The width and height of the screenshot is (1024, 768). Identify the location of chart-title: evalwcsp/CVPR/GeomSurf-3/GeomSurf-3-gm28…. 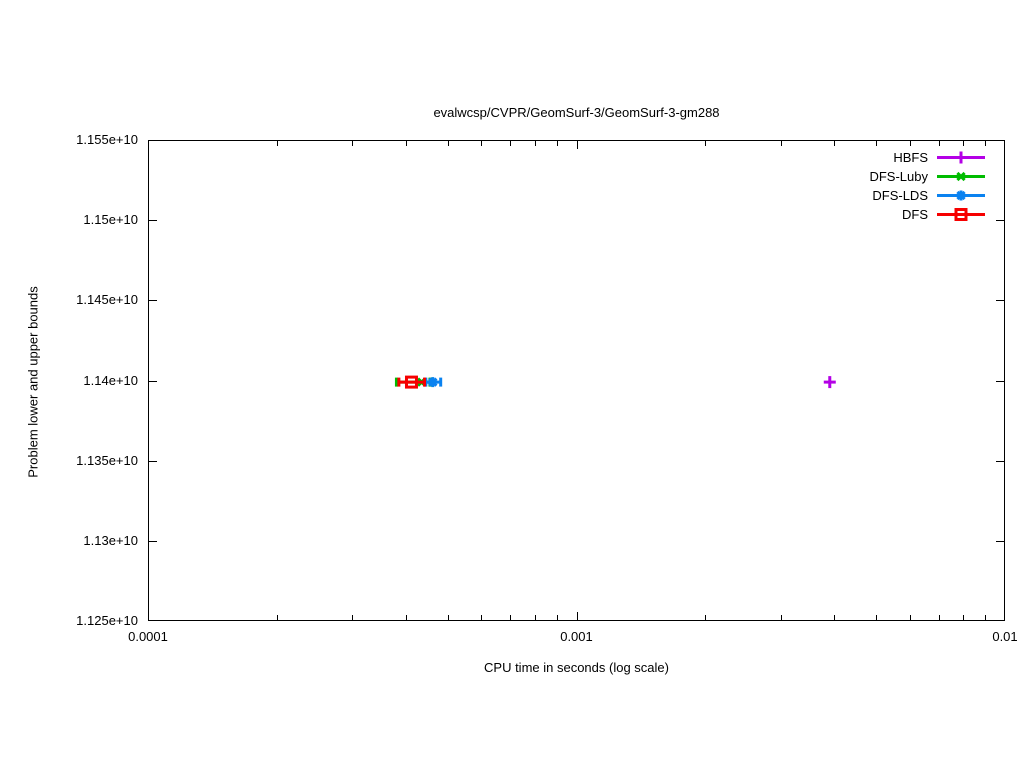
(576, 112).